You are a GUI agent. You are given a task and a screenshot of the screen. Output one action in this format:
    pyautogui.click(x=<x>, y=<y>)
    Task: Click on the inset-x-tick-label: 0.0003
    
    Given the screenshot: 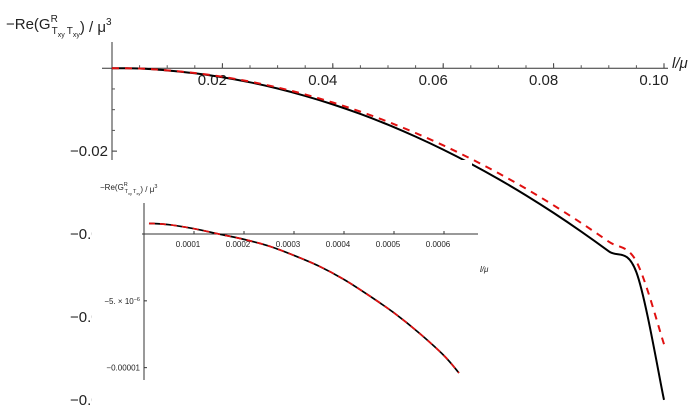 What is the action you would take?
    pyautogui.click(x=288, y=244)
    